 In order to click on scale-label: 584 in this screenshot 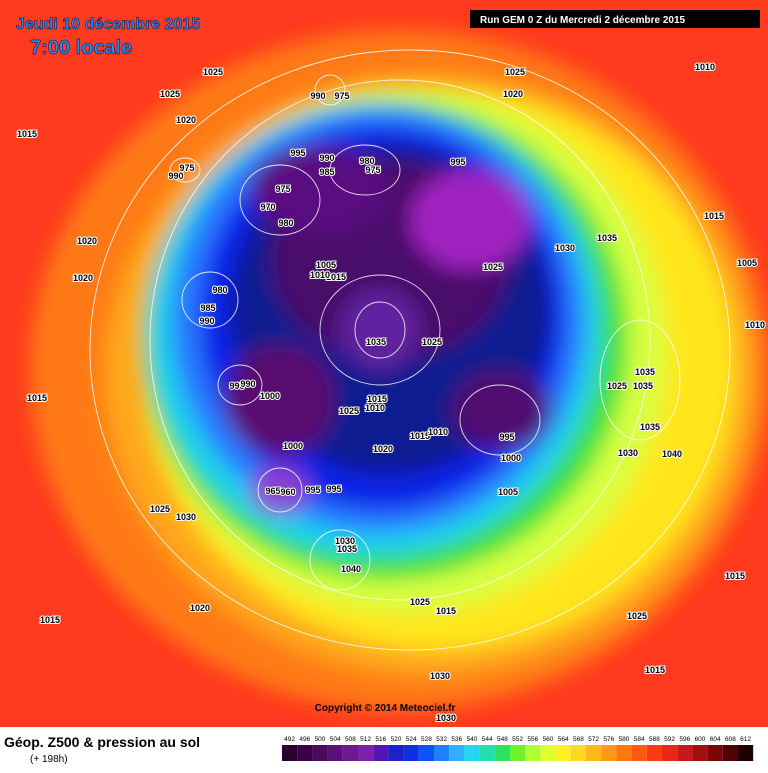, I will do `click(639, 739)`.